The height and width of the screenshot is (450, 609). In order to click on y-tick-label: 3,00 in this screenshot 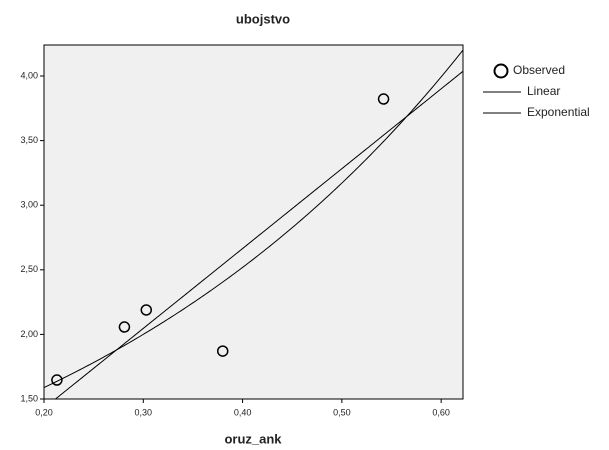, I will do `click(29, 205)`.